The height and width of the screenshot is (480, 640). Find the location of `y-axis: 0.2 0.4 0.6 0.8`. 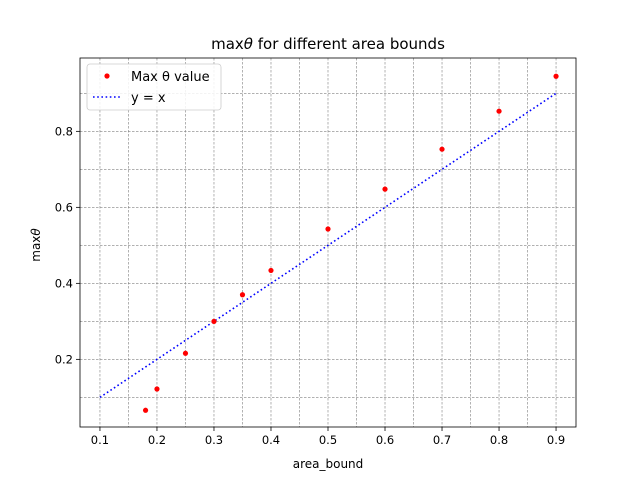

y-axis: 0.2 0.4 0.6 0.8 is located at coordinates (67, 245).